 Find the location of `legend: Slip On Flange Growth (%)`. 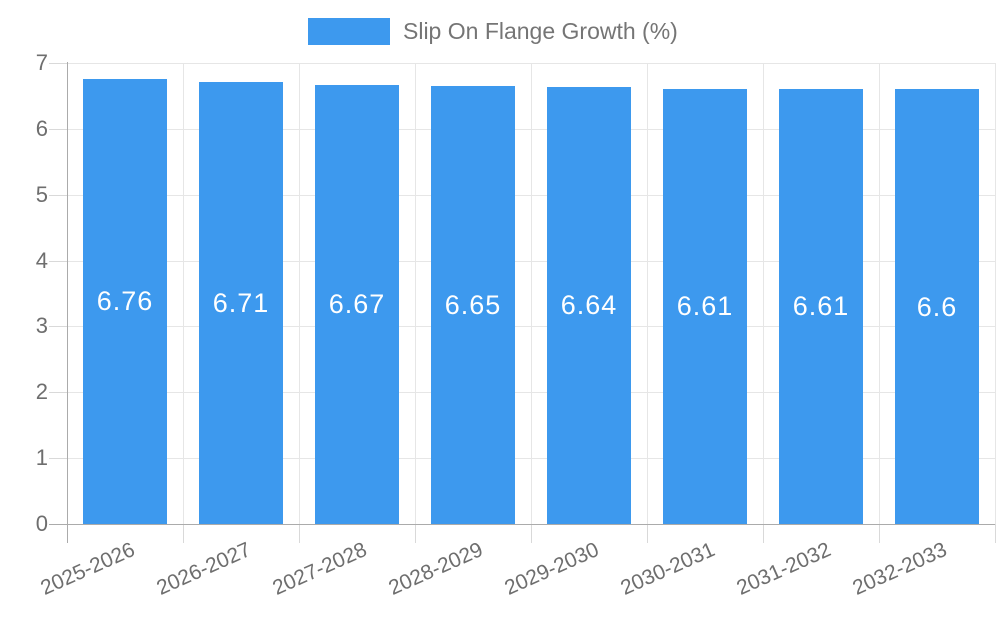

legend: Slip On Flange Growth (%) is located at coordinates (493, 31).